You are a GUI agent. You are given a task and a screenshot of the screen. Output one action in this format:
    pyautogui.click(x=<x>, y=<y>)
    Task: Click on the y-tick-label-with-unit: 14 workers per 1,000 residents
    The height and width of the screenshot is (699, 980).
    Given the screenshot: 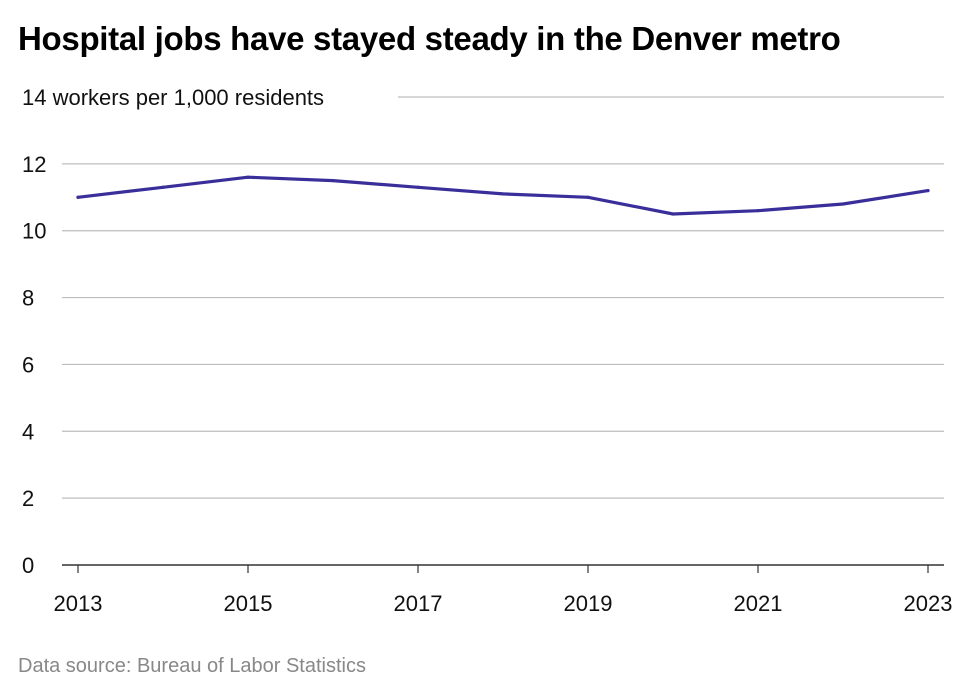 What is the action you would take?
    pyautogui.click(x=173, y=97)
    